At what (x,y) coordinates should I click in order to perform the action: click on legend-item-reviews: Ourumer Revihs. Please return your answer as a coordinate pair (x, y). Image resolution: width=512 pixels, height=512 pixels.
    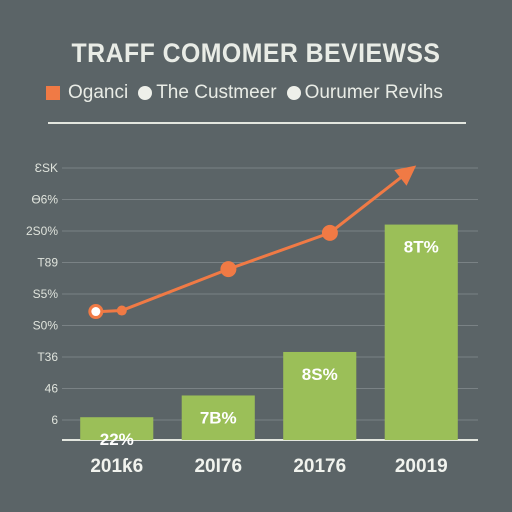
    Looking at the image, I should click on (364, 93).